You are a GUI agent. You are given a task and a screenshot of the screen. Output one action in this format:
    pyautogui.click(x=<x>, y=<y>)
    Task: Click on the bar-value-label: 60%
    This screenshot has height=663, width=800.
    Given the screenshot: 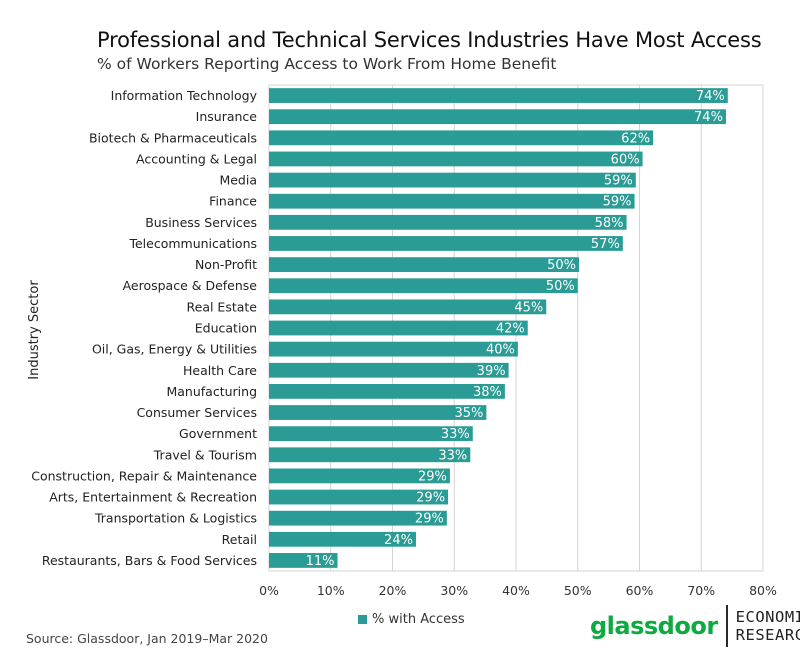 What is the action you would take?
    pyautogui.click(x=625, y=159)
    